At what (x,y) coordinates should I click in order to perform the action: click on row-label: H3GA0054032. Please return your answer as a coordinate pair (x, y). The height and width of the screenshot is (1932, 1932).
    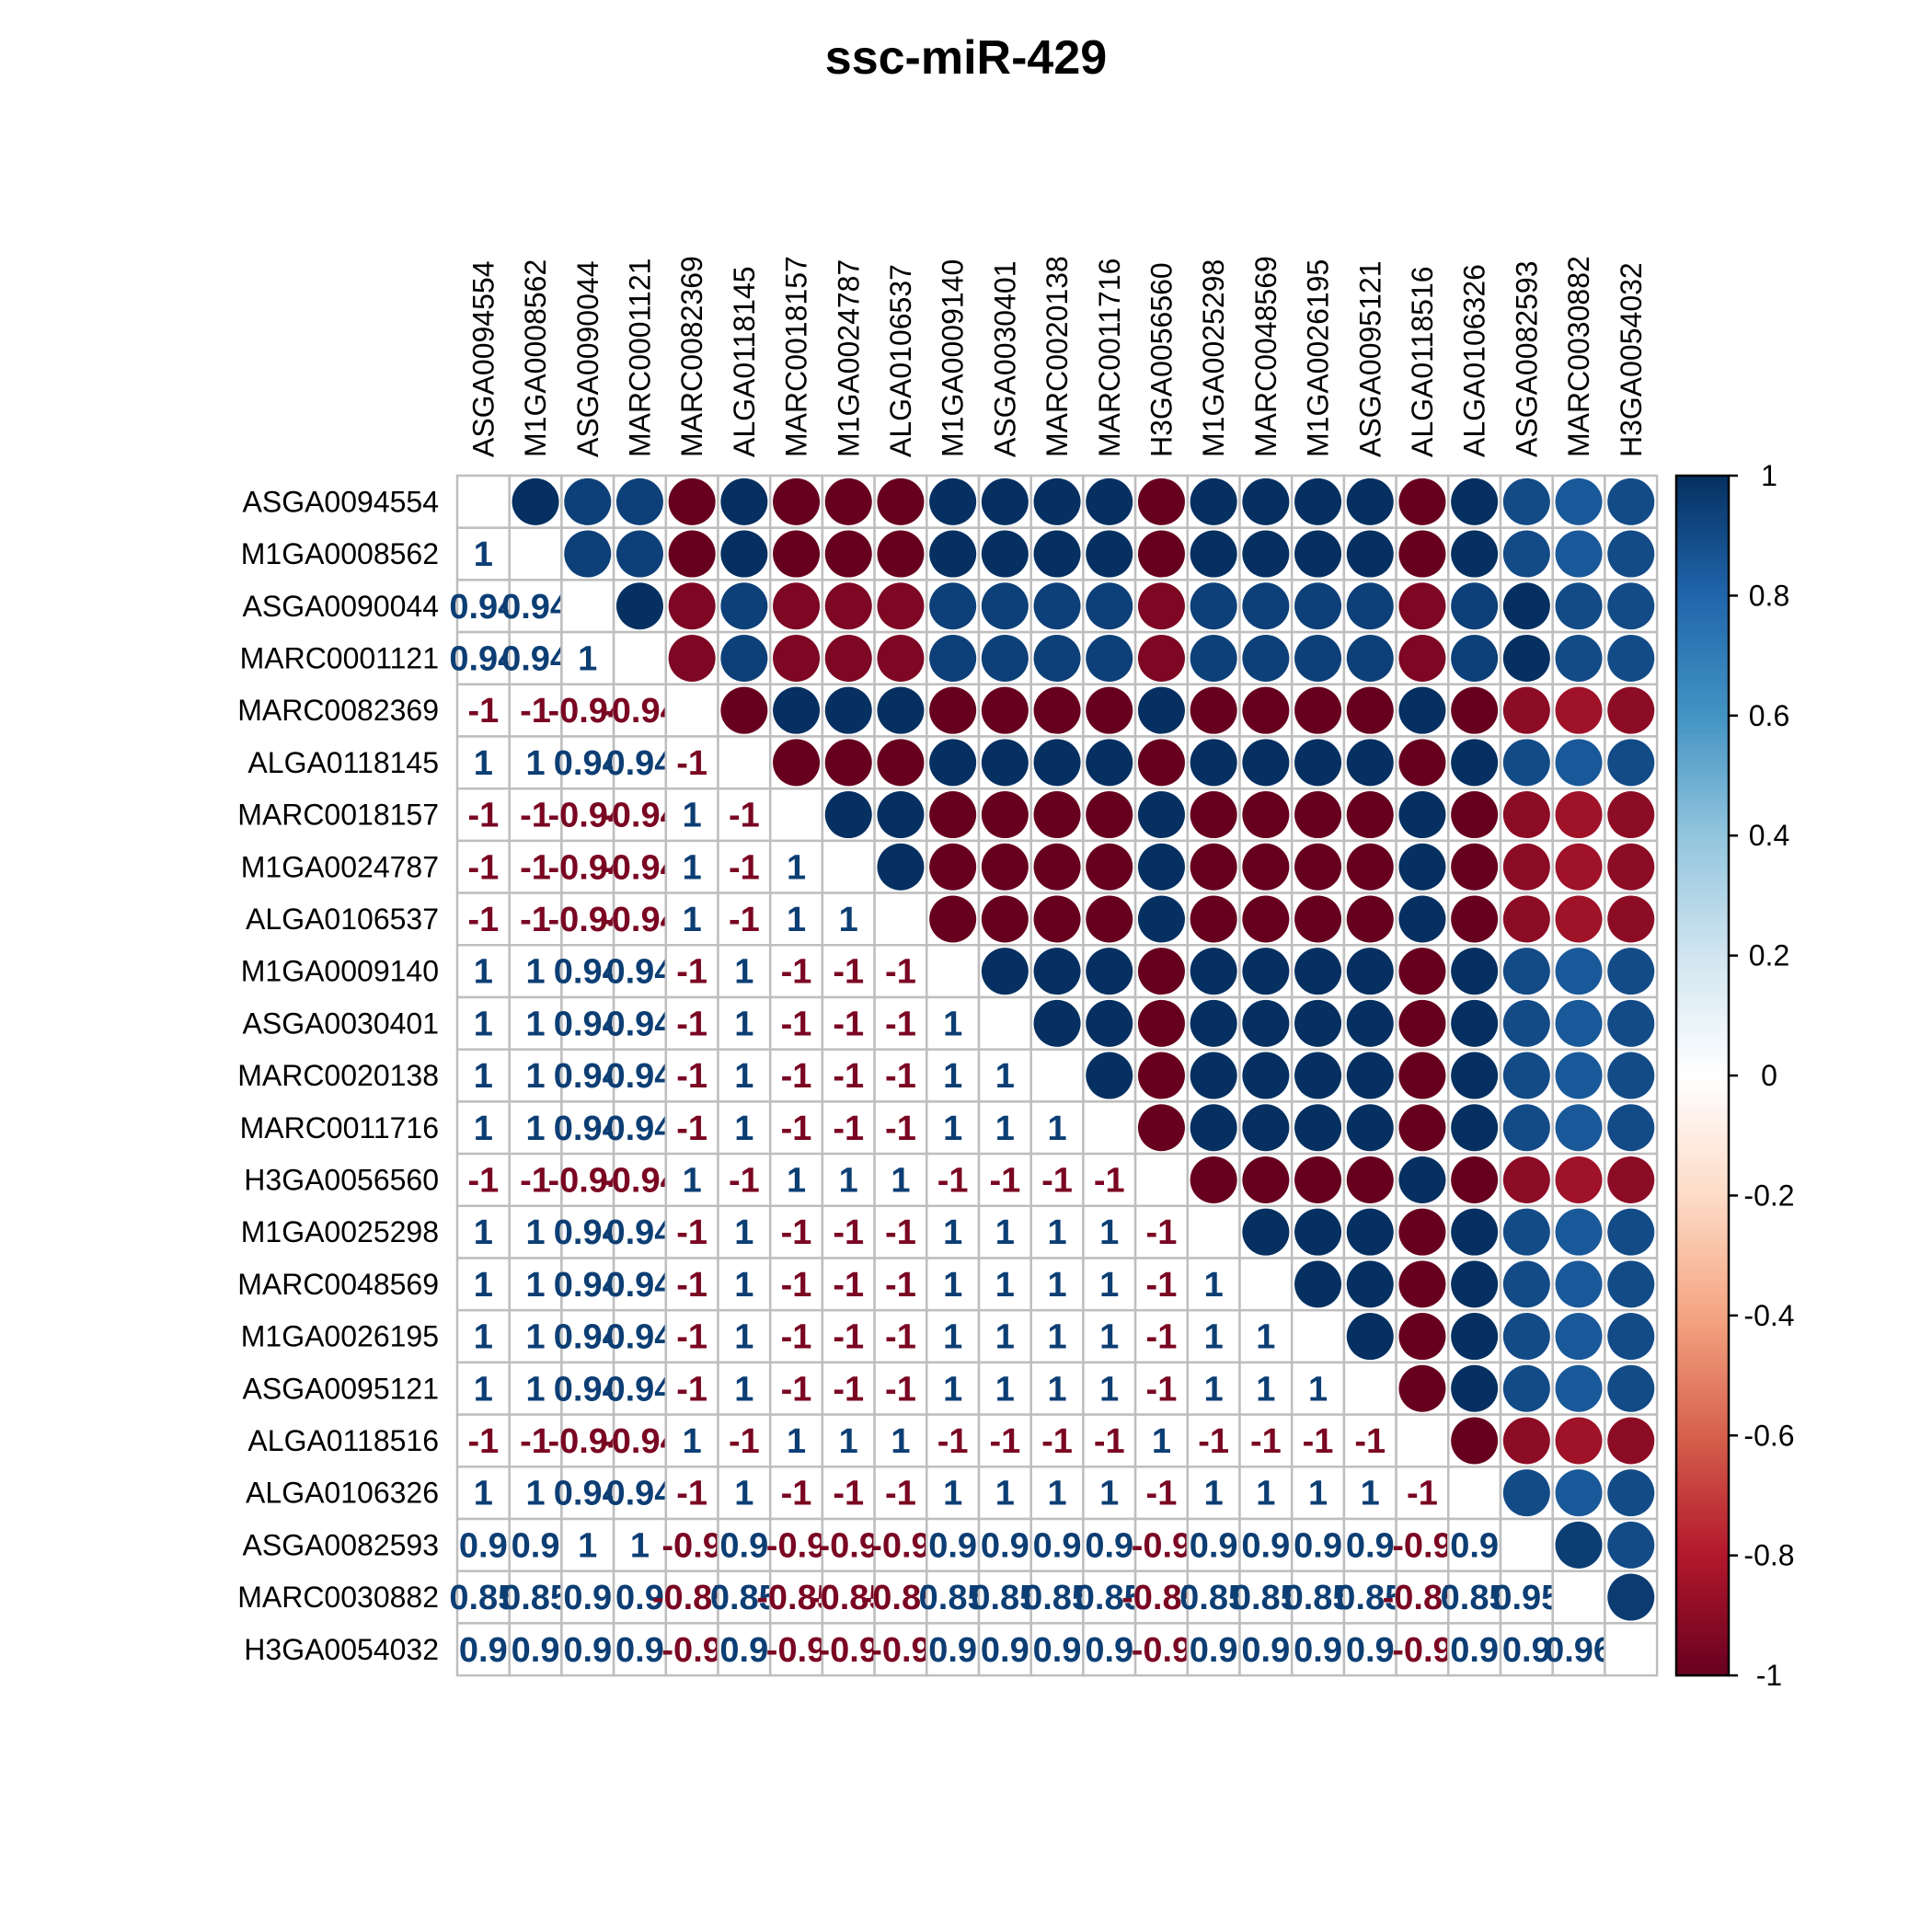
    Looking at the image, I should click on (341, 1649).